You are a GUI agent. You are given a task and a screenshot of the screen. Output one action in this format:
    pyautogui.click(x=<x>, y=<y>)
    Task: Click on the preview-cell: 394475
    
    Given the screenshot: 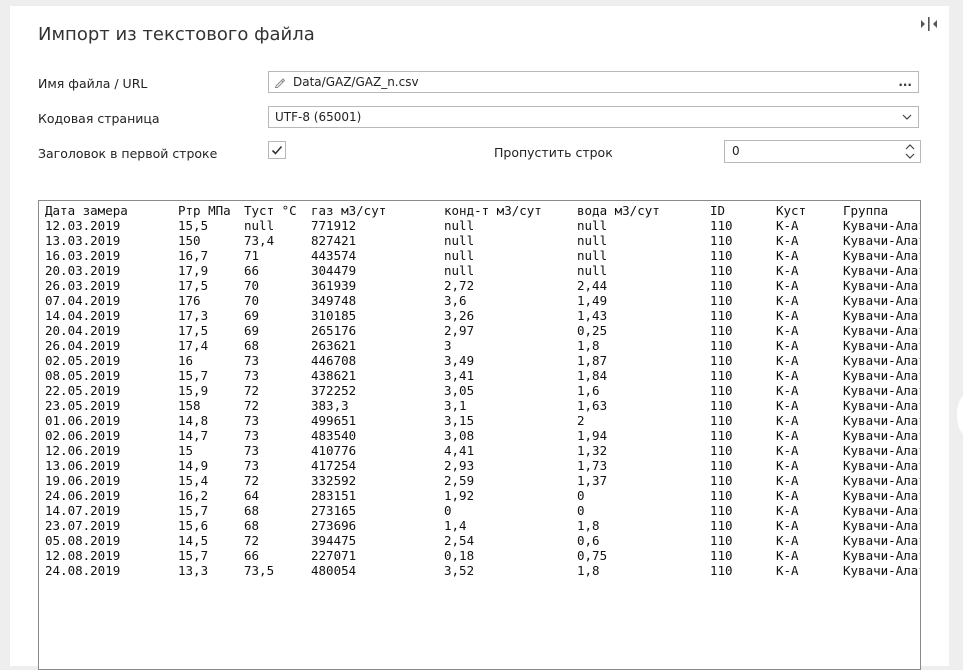 What is the action you would take?
    pyautogui.click(x=334, y=540)
    